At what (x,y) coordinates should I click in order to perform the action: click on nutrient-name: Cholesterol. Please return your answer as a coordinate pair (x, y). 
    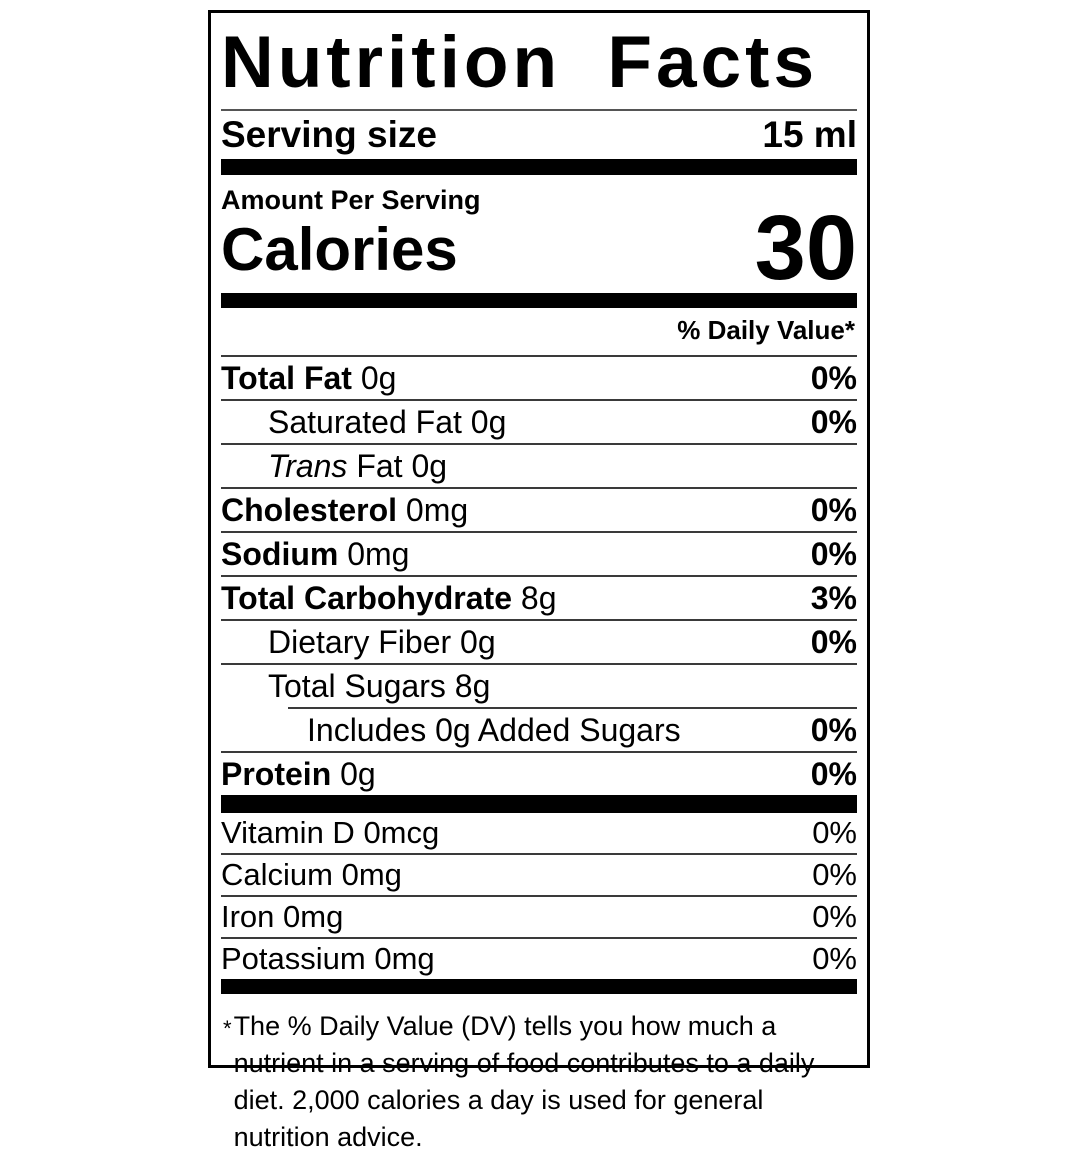
    Looking at the image, I should click on (309, 509).